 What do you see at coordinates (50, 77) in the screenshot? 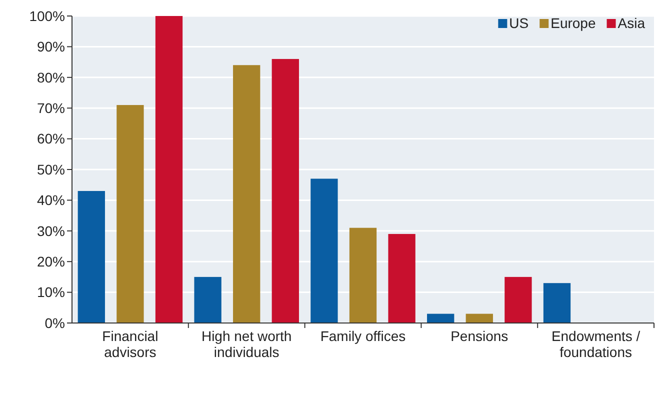
I see `y-tick-label: 80%` at bounding box center [50, 77].